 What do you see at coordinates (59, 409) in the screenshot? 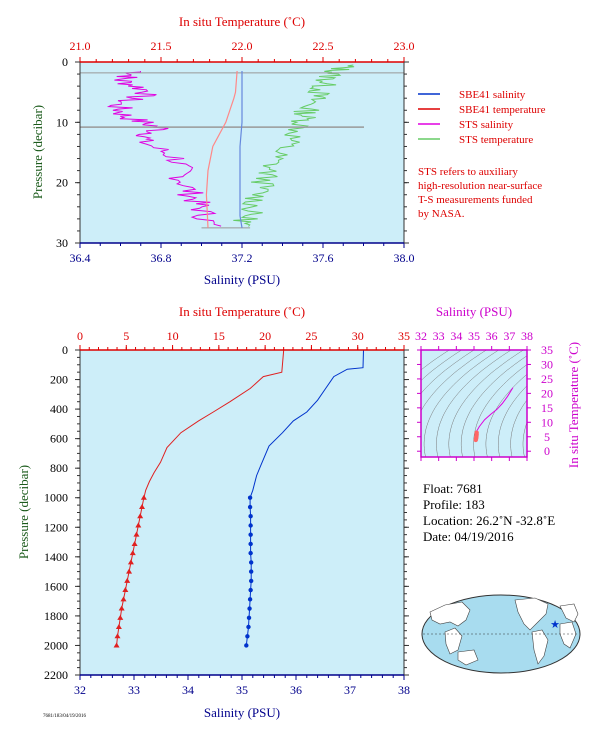
I see `bottom-pressure-tick-label: 400` at bounding box center [59, 409].